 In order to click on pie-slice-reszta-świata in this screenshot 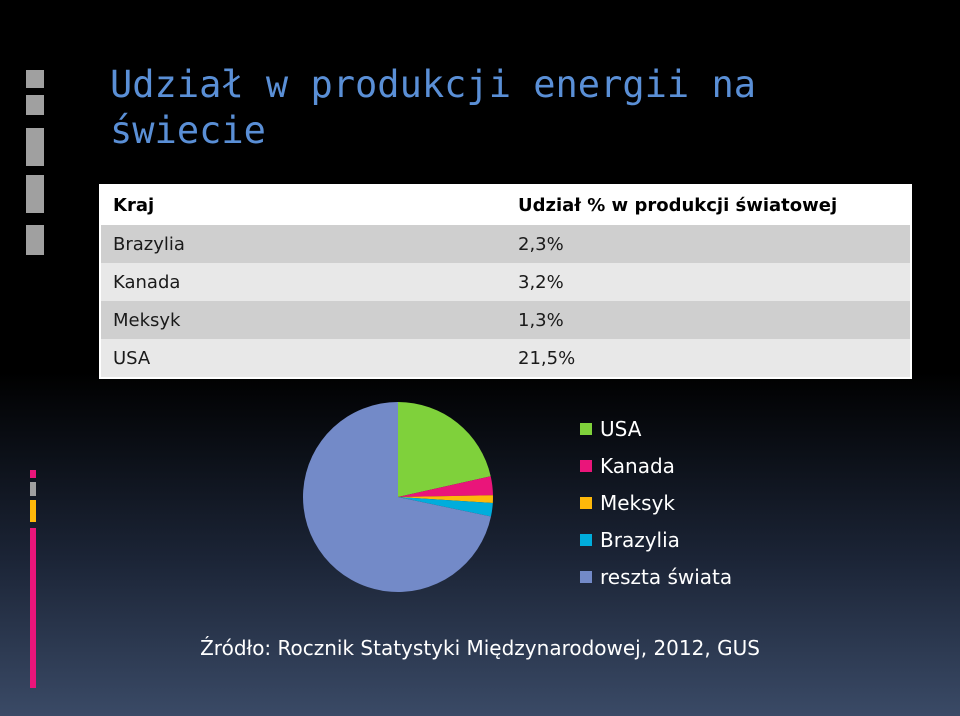, I will do `click(397, 497)`.